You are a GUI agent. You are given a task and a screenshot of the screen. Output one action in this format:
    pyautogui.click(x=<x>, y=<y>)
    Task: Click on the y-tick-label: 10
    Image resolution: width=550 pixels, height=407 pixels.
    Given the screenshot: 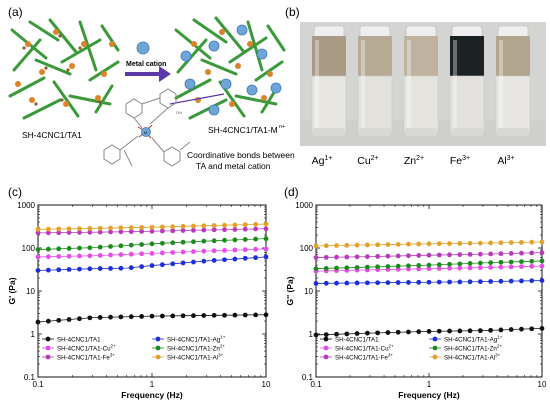 What is the action you would take?
    pyautogui.click(x=308, y=291)
    